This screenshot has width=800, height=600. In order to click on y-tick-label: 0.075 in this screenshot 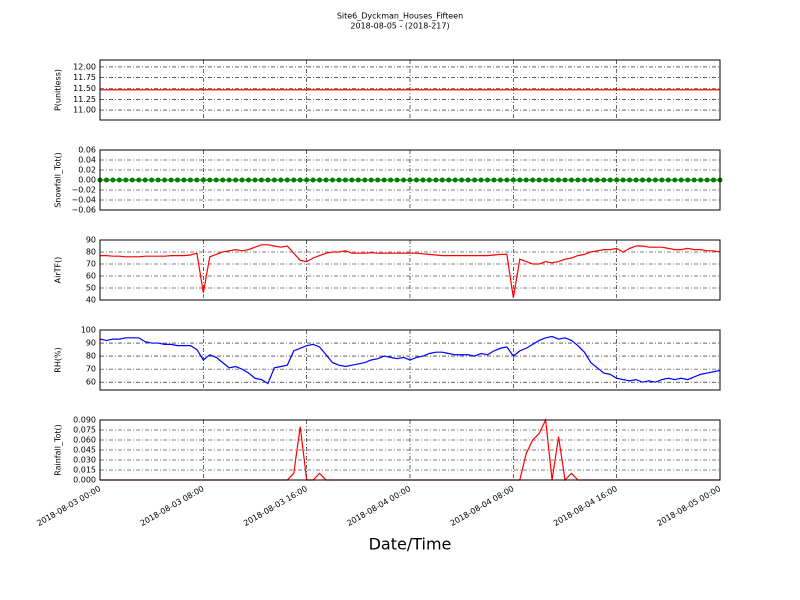, I will do `click(84, 430)`.